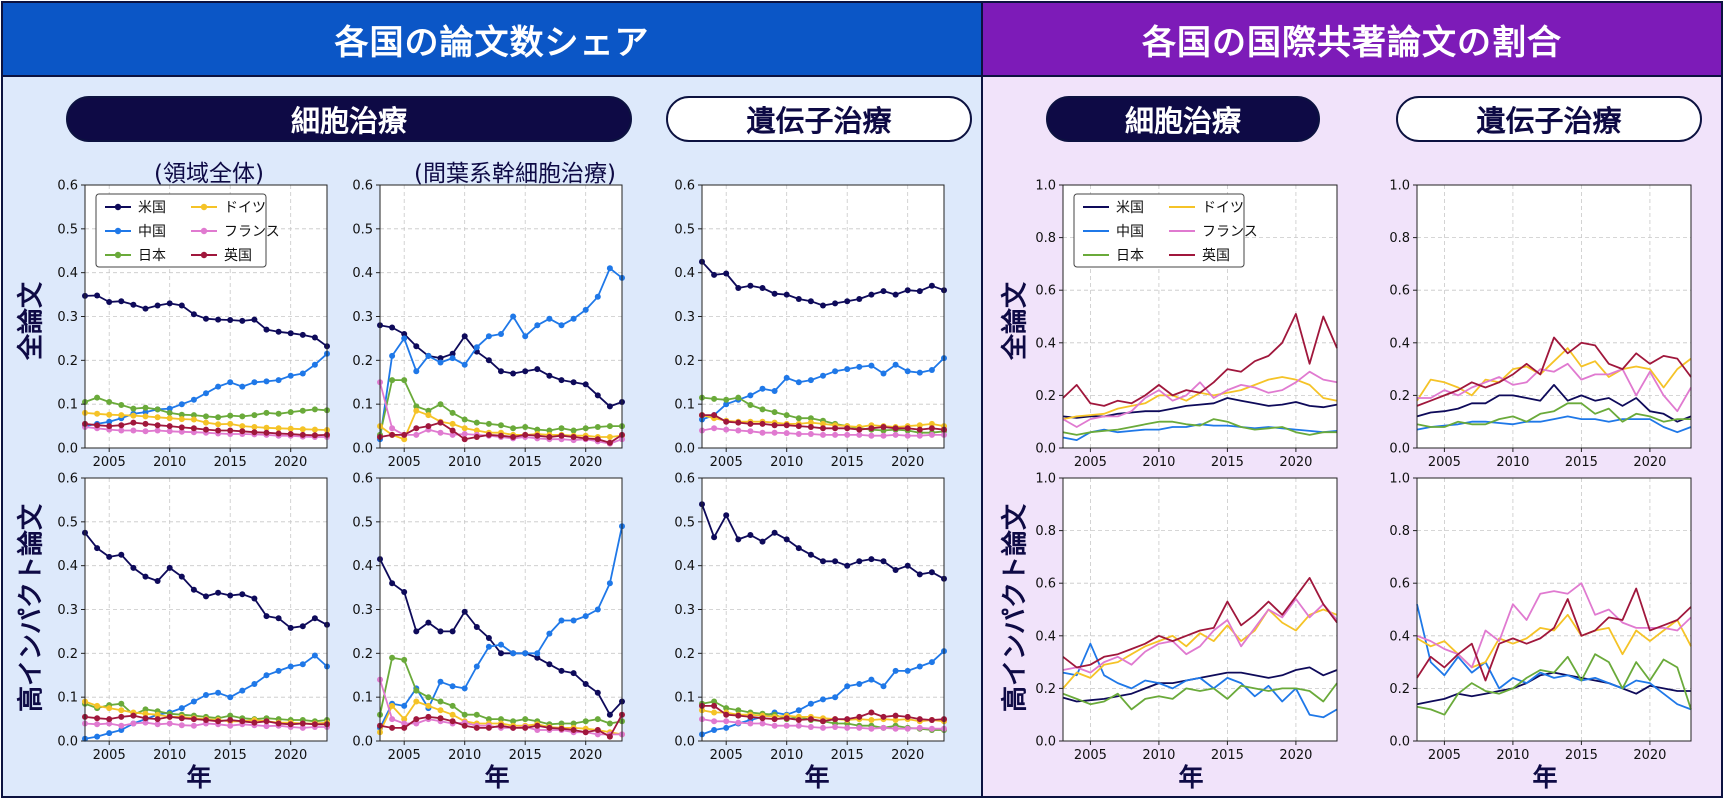  Describe the element at coordinates (152, 208) in the screenshot. I see `legend-label: 米国` at that location.